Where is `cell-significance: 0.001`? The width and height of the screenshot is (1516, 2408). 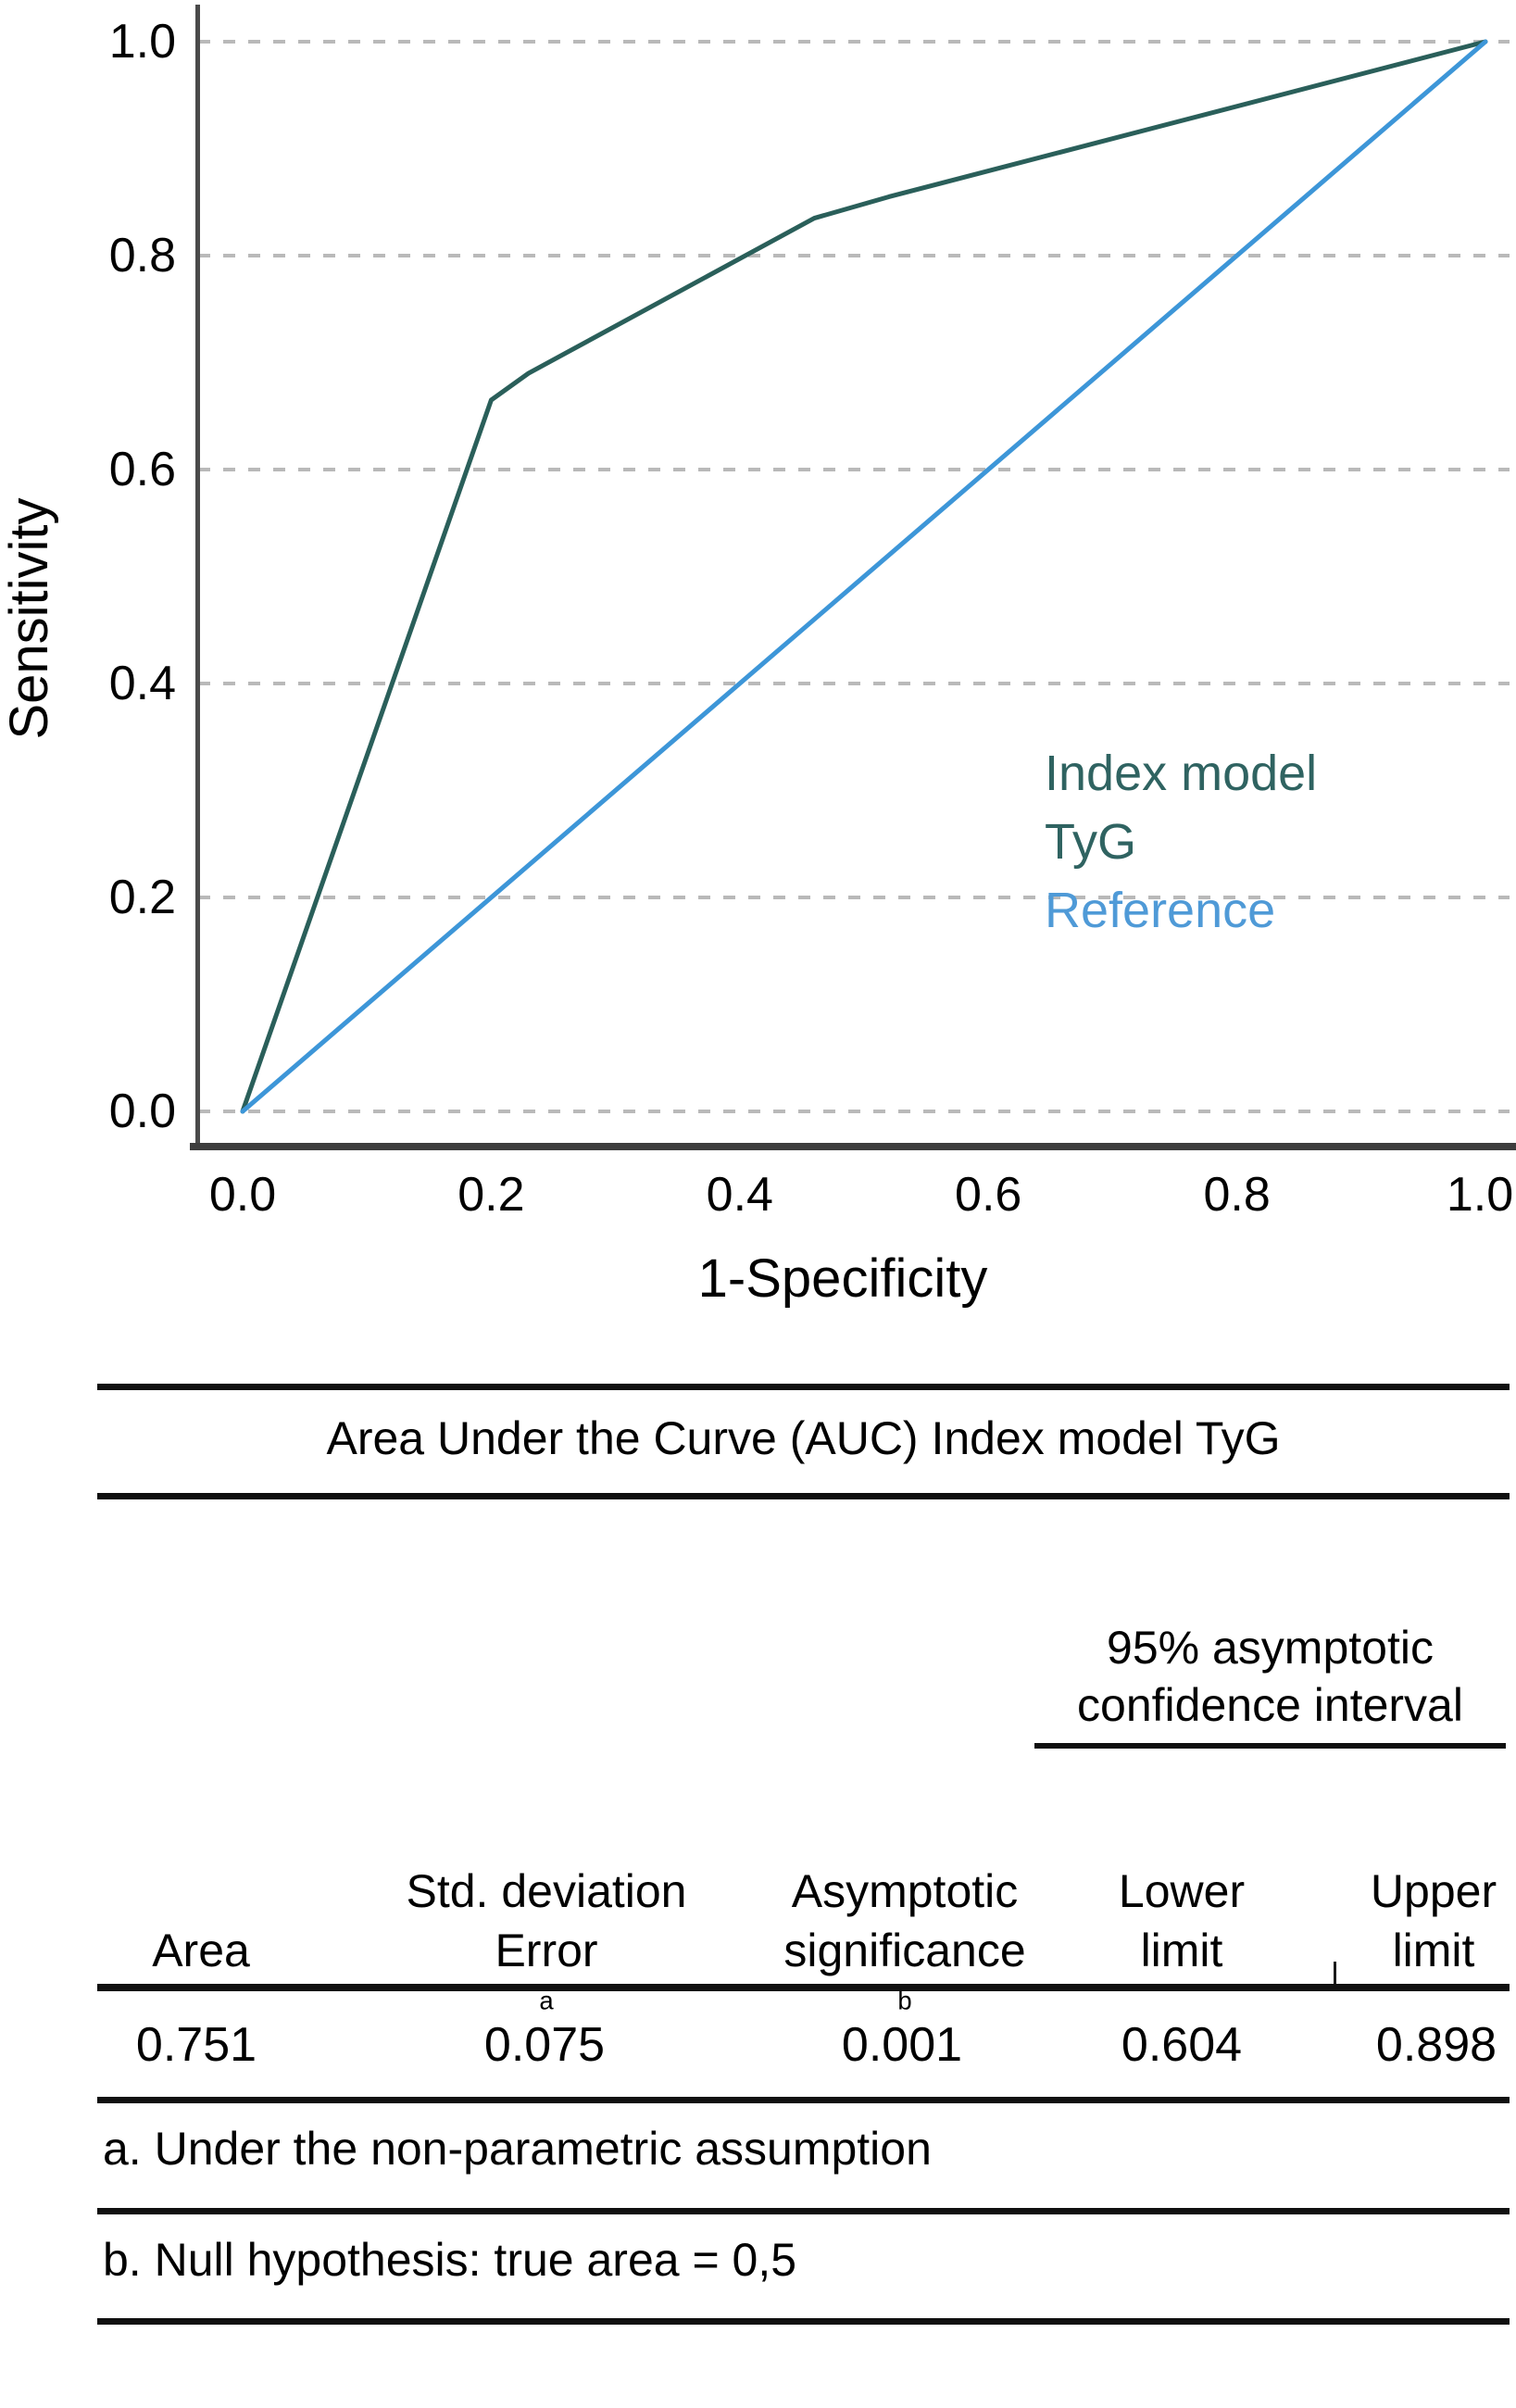 cell-significance: 0.001 is located at coordinates (902, 2045).